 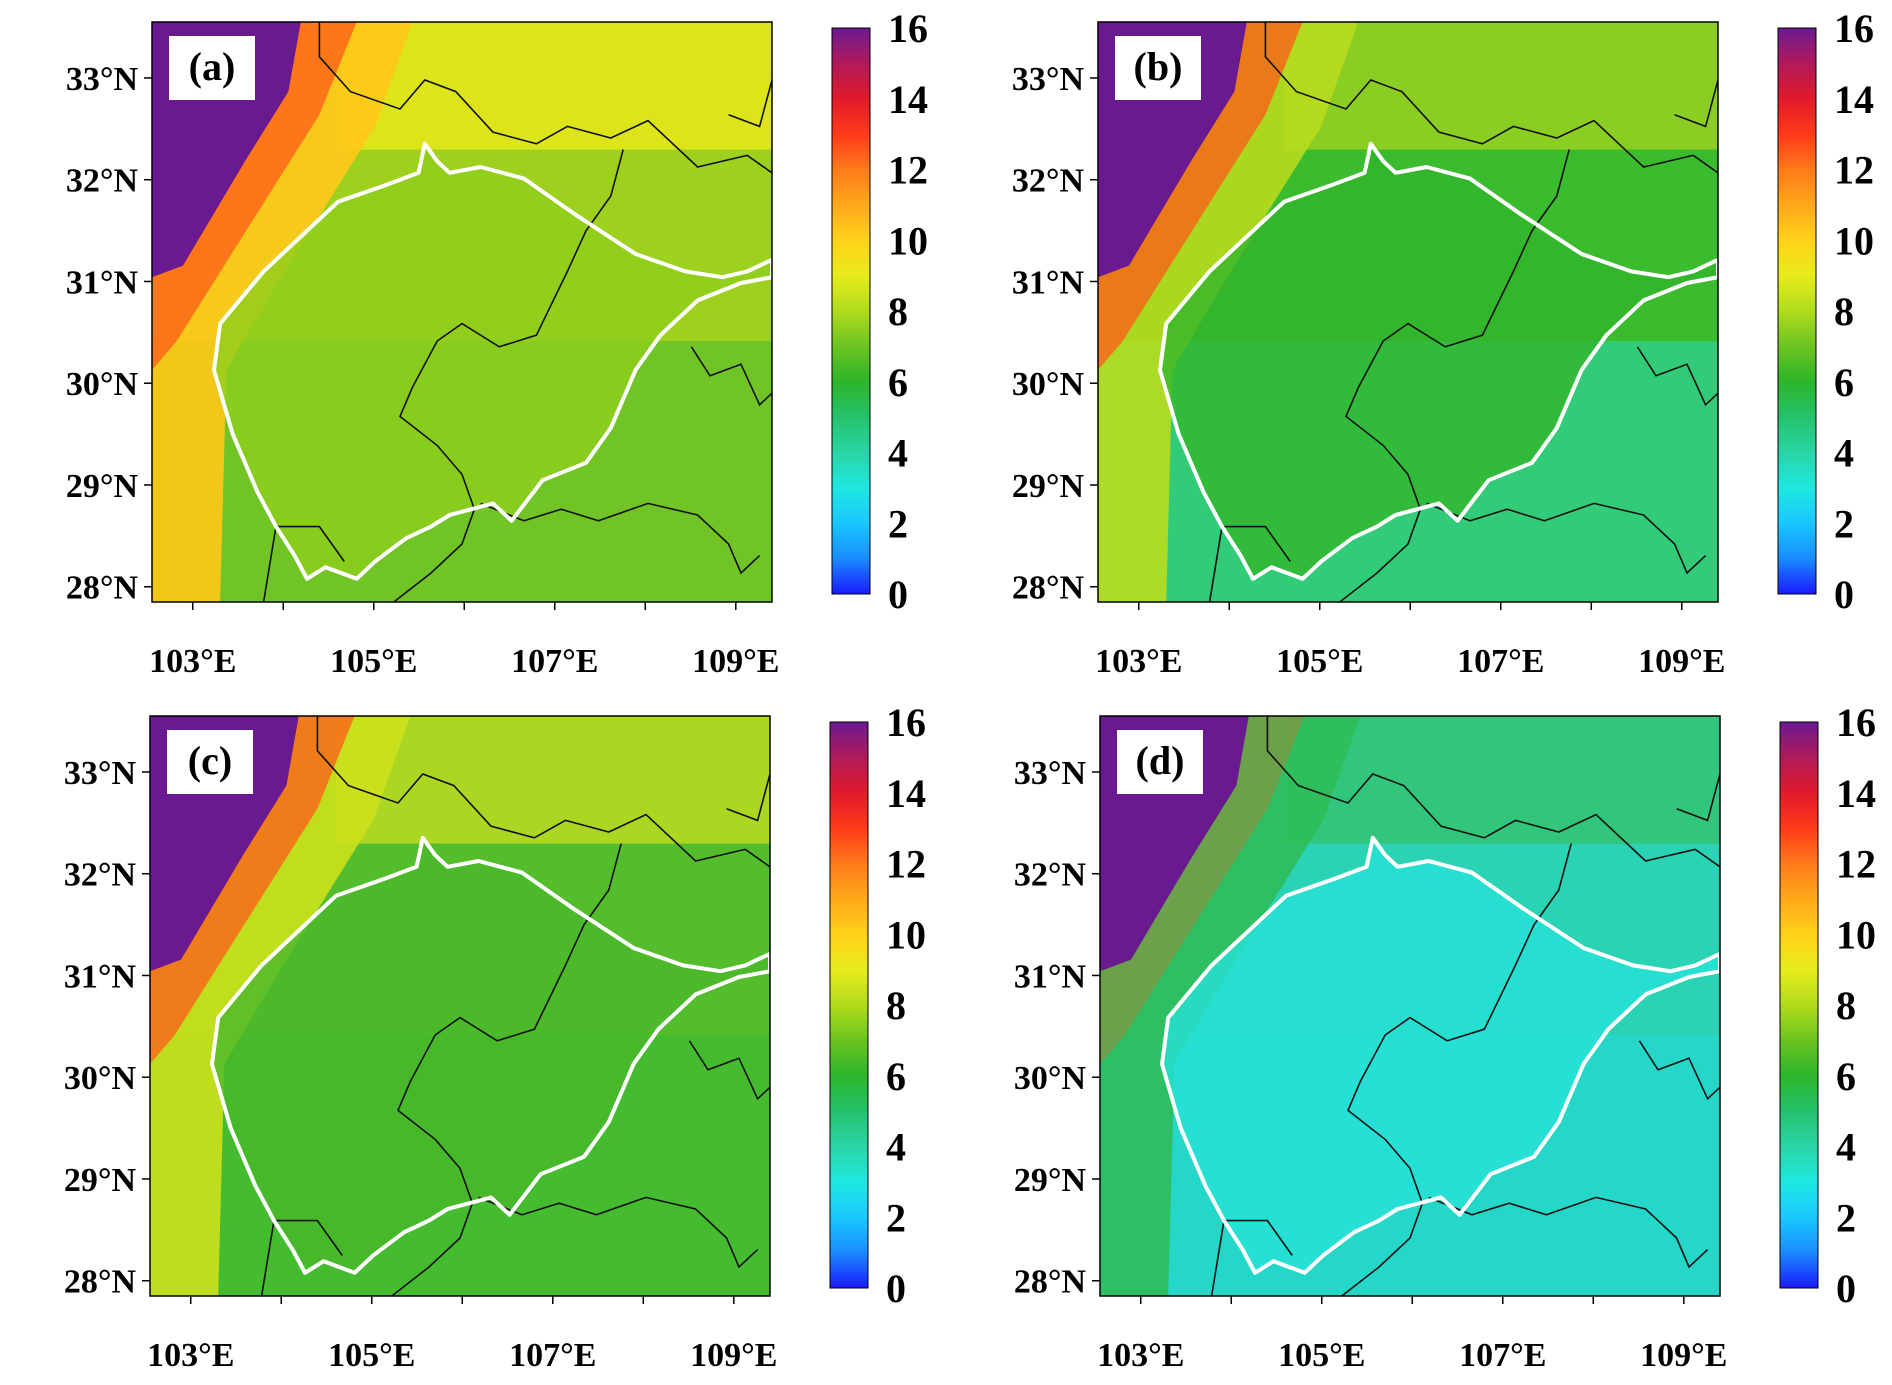 I want to click on panel-label-text: (b), so click(x=1158, y=66).